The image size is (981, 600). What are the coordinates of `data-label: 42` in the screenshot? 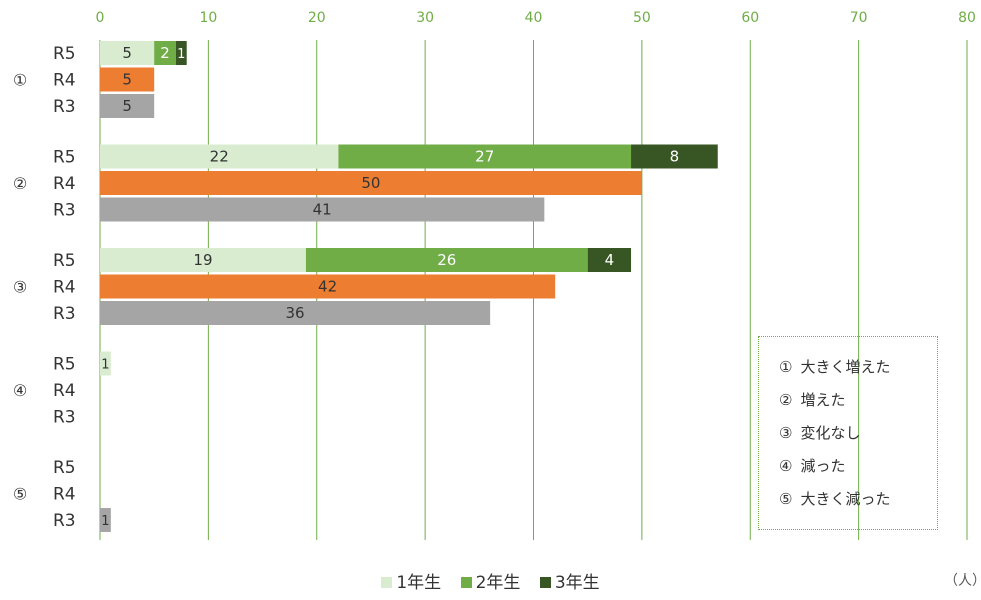 It's located at (327, 287).